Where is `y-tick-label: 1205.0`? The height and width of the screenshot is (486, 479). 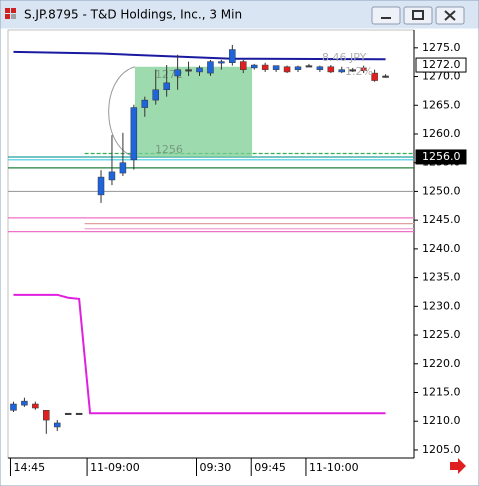 y-tick-label: 1205.0 is located at coordinates (441, 449).